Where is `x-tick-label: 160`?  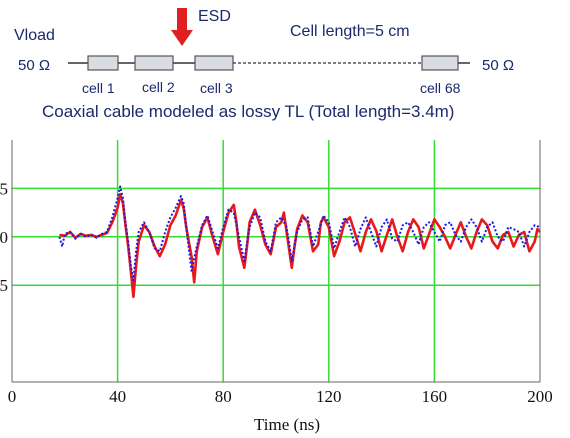
x-tick-label: 160 is located at coordinates (435, 396).